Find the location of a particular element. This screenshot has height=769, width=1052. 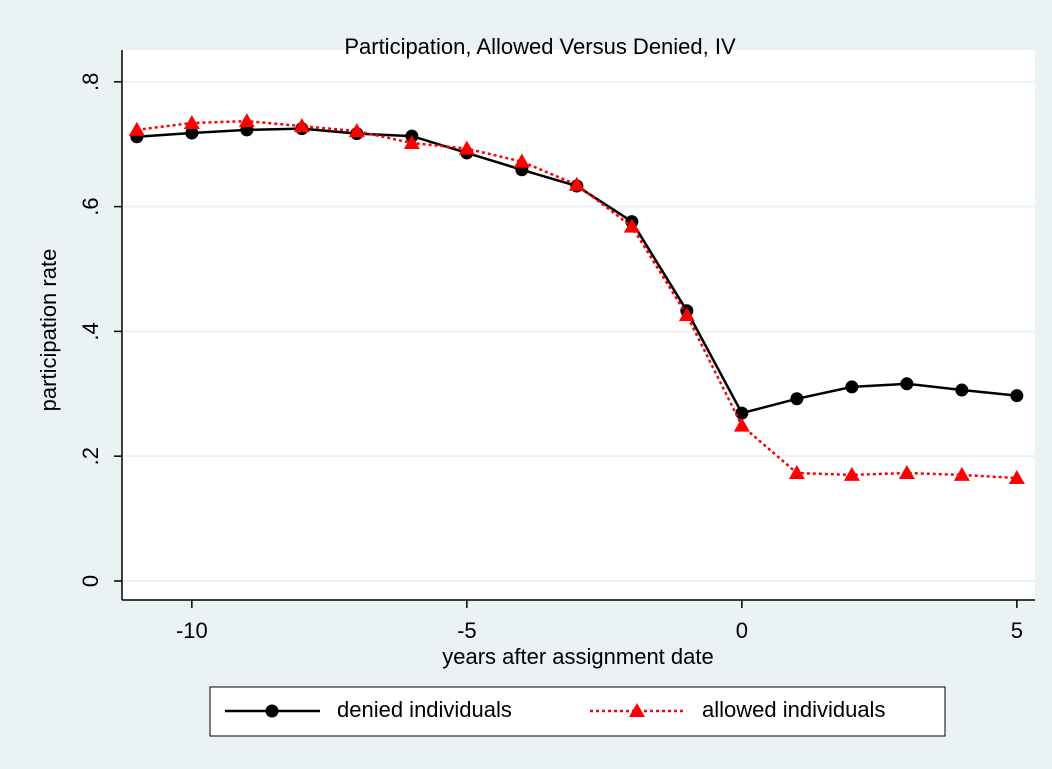

y-tick-label: .8 is located at coordinates (90, 82).